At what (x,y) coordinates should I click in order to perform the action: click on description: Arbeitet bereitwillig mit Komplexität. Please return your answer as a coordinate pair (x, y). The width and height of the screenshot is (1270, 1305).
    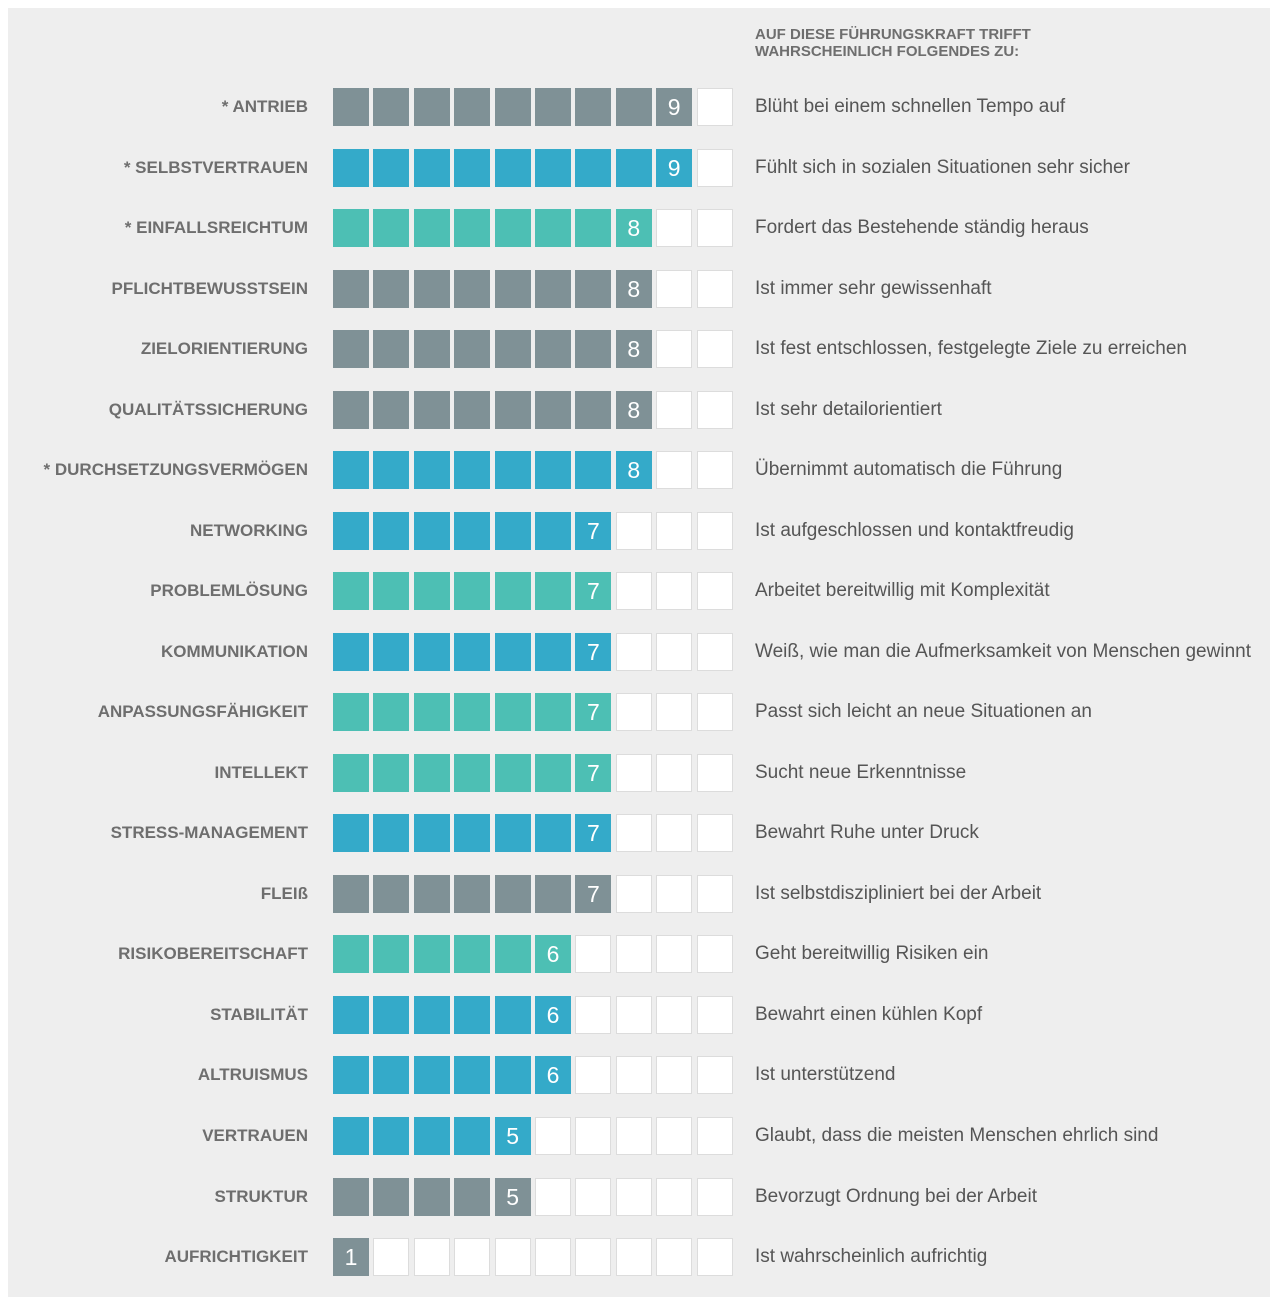
    Looking at the image, I should click on (902, 591).